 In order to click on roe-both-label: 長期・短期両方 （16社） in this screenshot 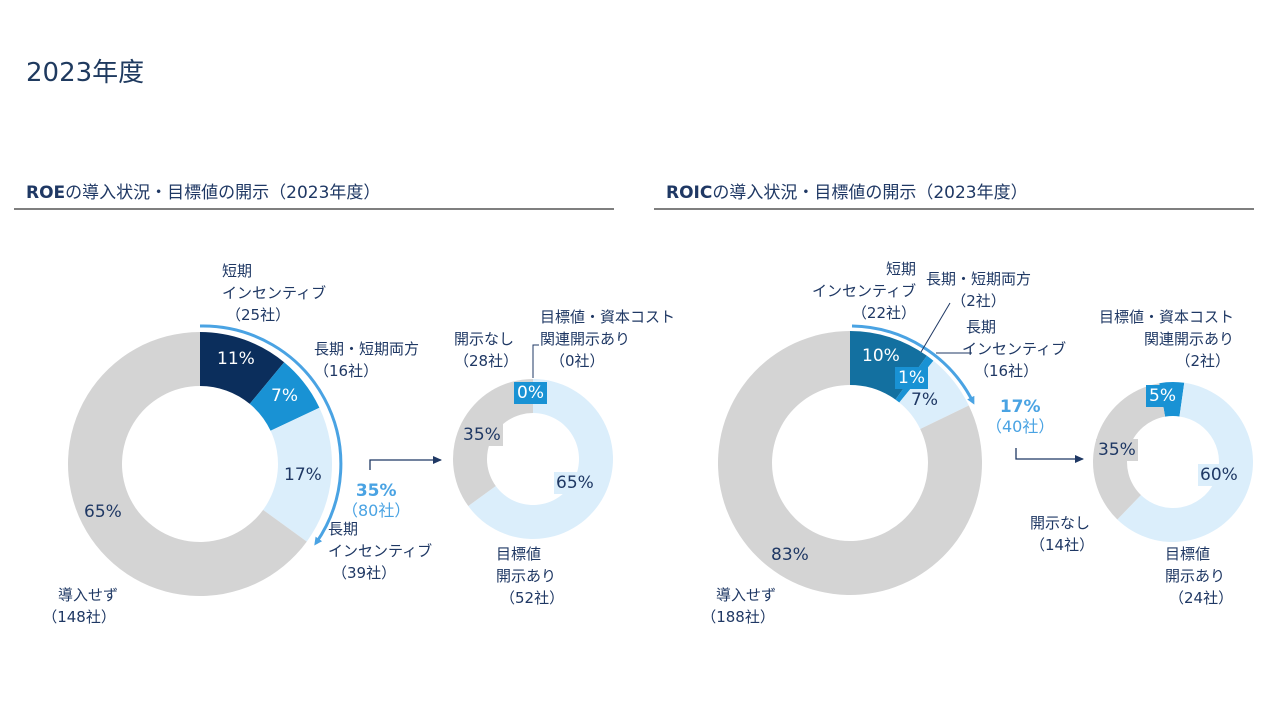, I will do `click(366, 360)`.